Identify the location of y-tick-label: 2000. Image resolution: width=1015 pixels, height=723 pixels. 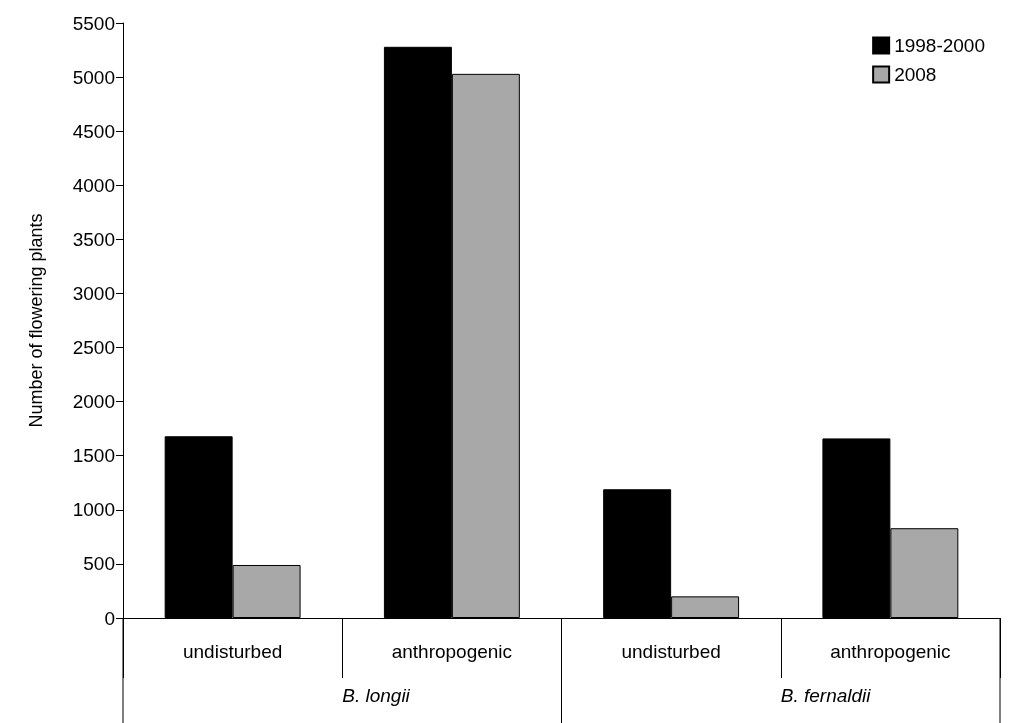
(93, 402).